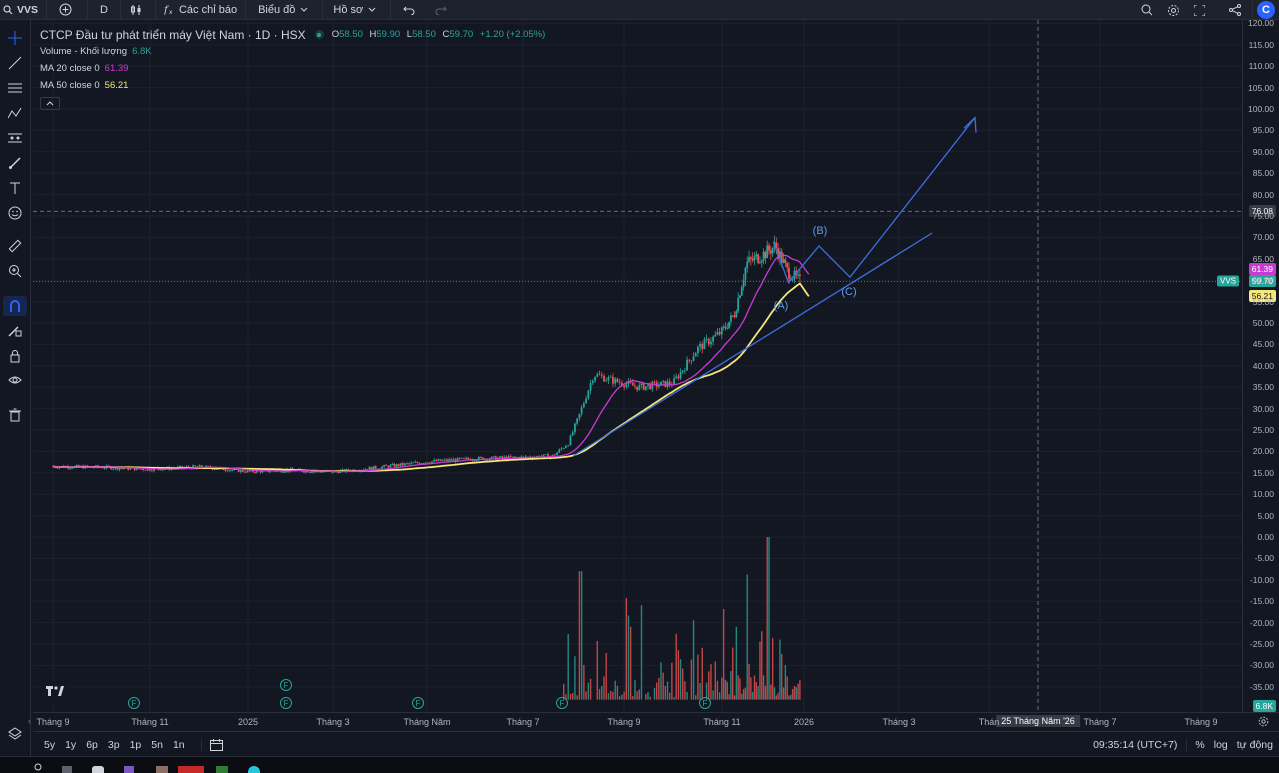 This screenshot has height=773, width=1279. Describe the element at coordinates (15, 306) in the screenshot. I see `magnet-tool` at that location.